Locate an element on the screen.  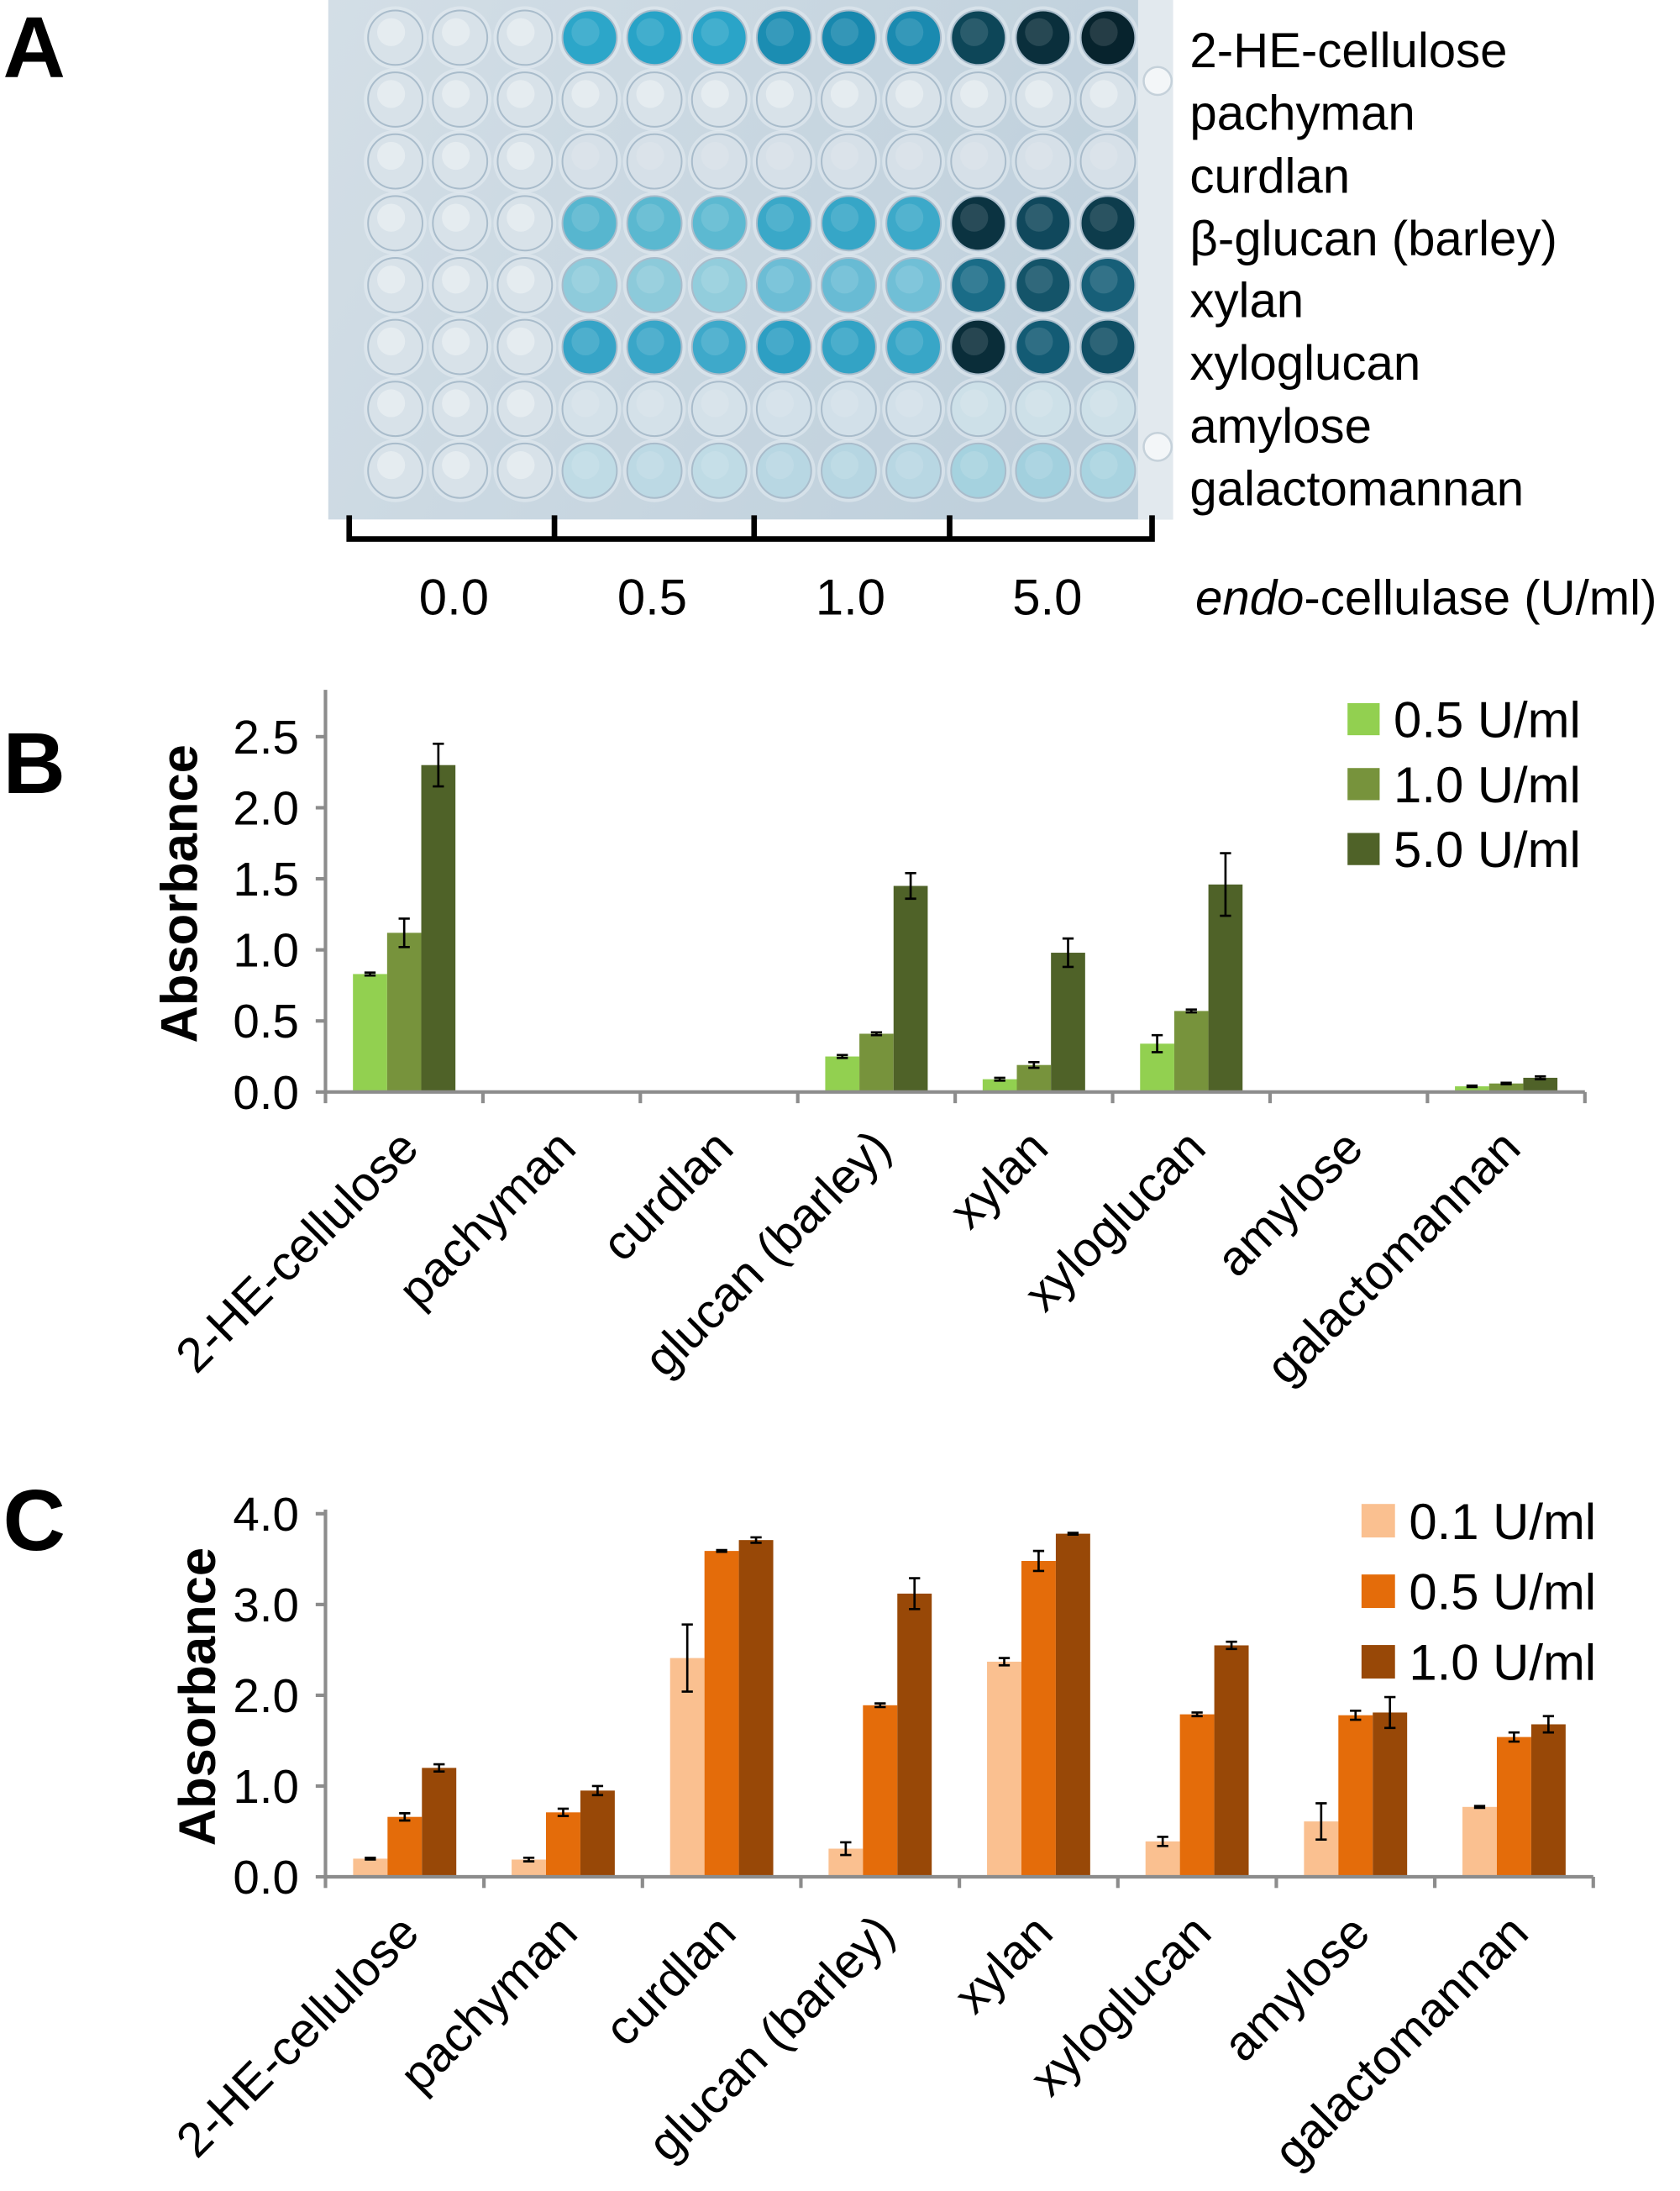
bar-galactomannan-0-5-u-ml is located at coordinates (1513, 1807).